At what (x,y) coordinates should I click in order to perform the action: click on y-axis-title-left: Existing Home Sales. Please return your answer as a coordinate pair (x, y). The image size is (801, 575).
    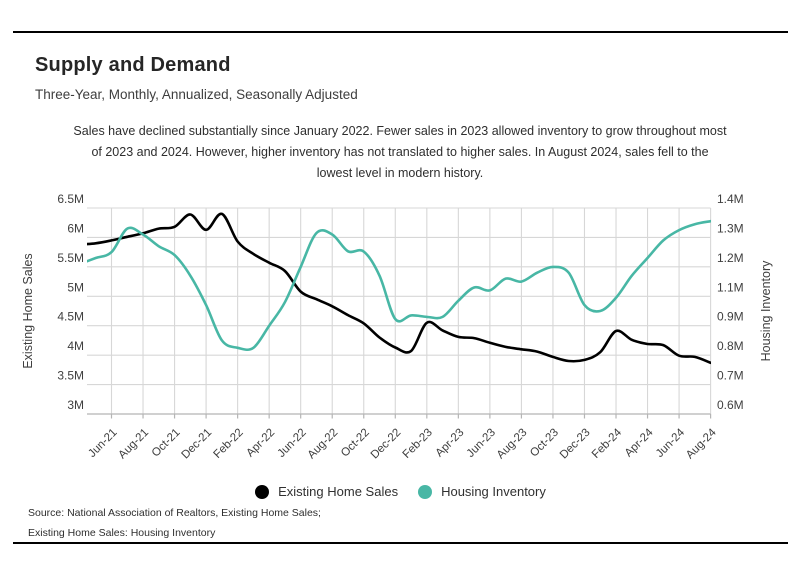
    Looking at the image, I should click on (28, 310).